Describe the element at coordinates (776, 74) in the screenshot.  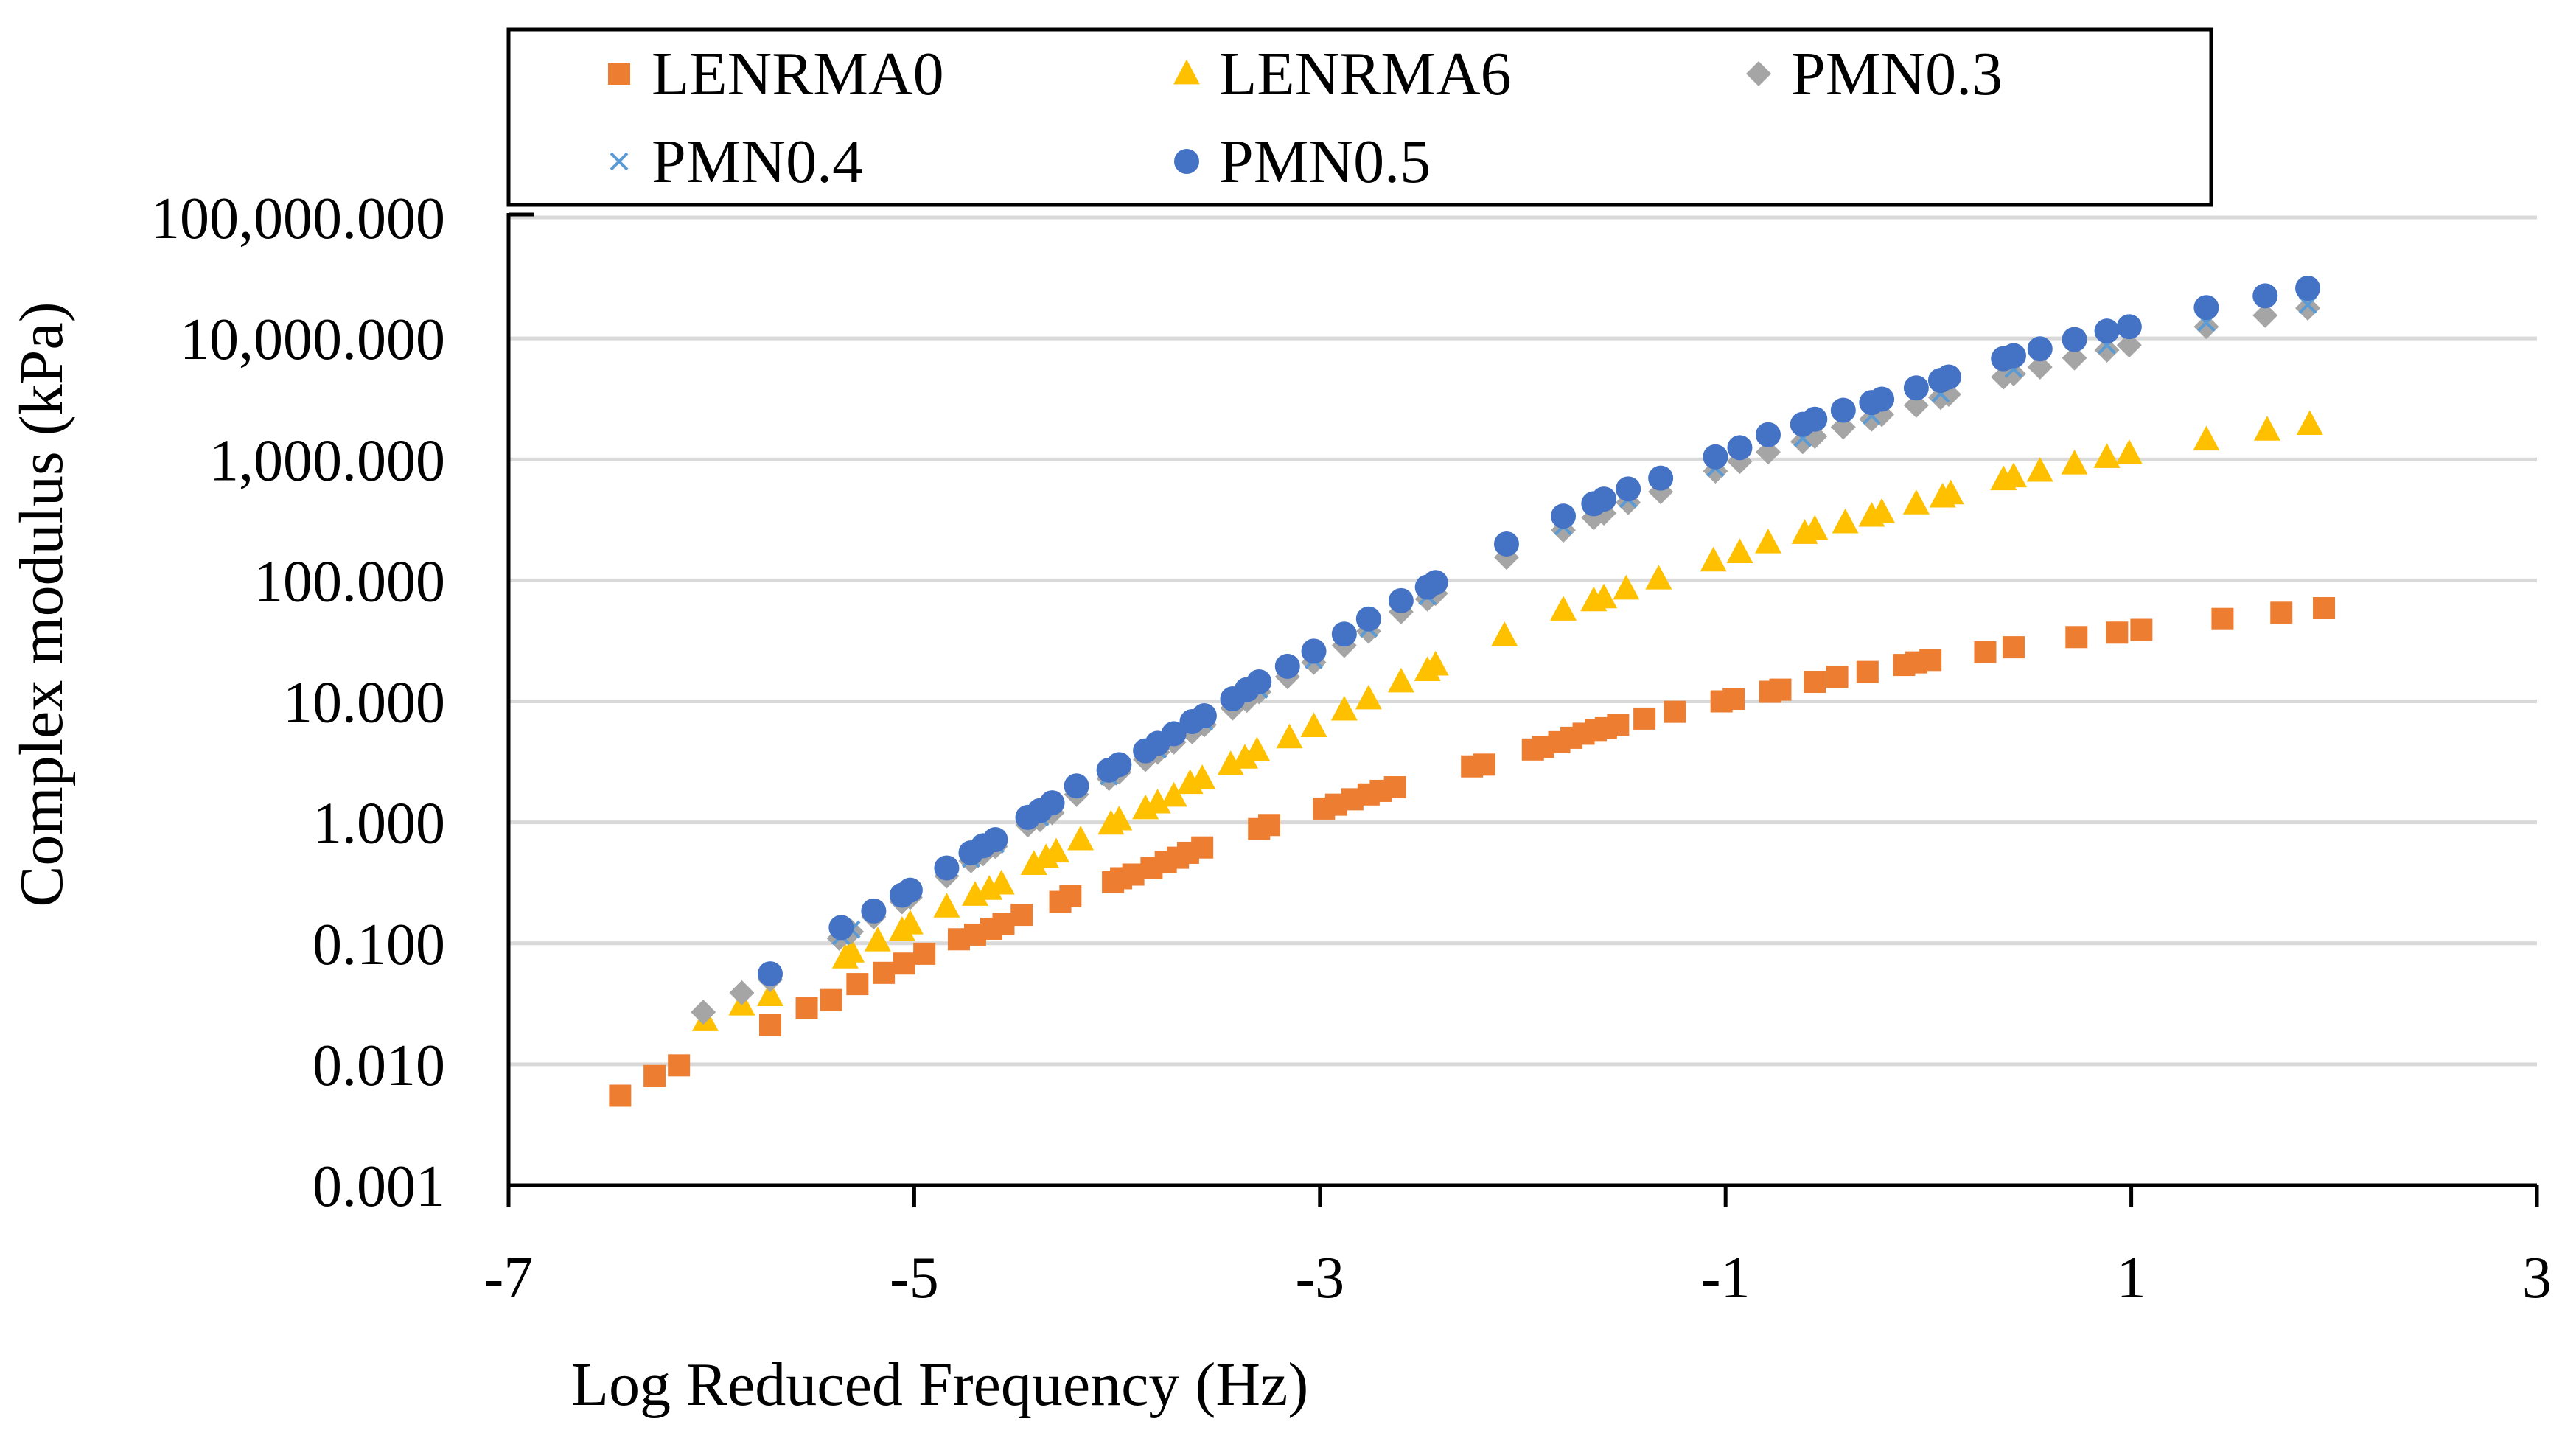
I see `legend-entry-lenrma0: LENRMA0` at that location.